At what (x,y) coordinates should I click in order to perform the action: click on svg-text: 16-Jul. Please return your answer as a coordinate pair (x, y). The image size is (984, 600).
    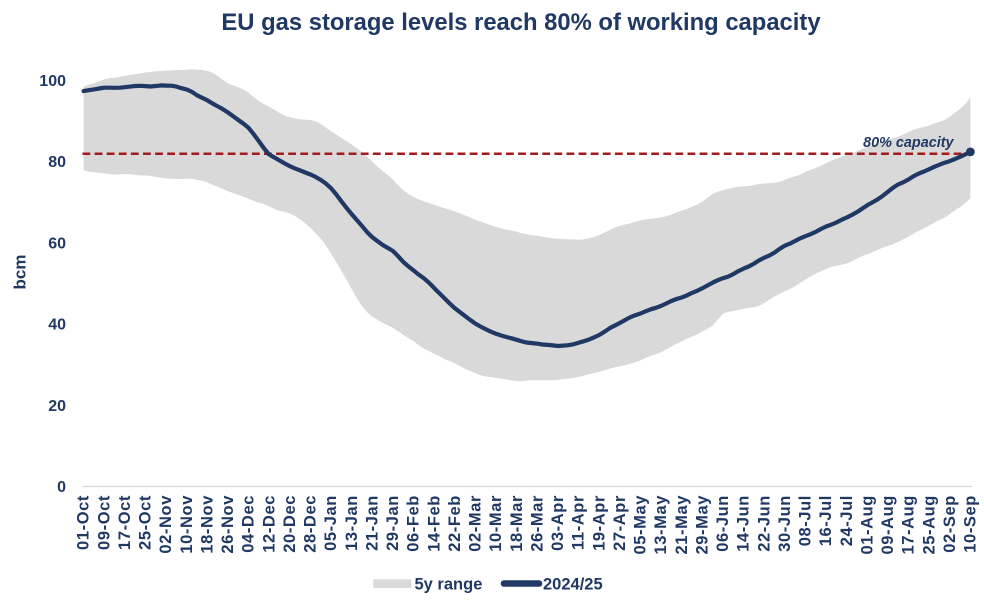
    Looking at the image, I should click on (826, 520).